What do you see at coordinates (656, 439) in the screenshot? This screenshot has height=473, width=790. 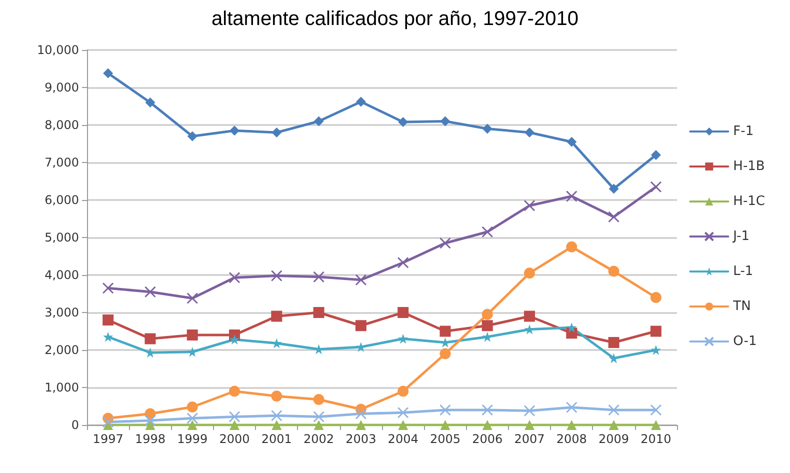 I see `x-tick-label: 2010` at bounding box center [656, 439].